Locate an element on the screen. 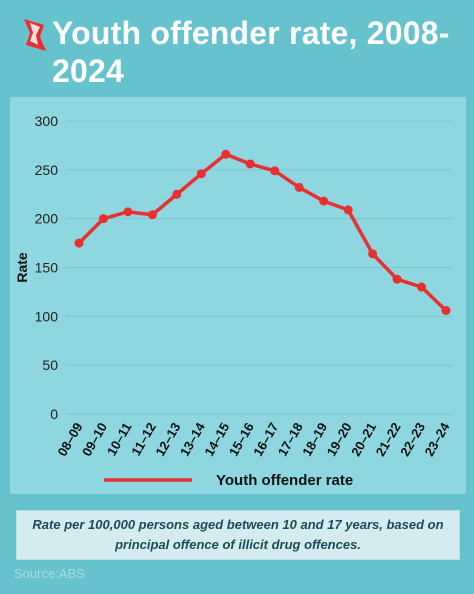  source-label: Source:ABS is located at coordinates (49, 573).